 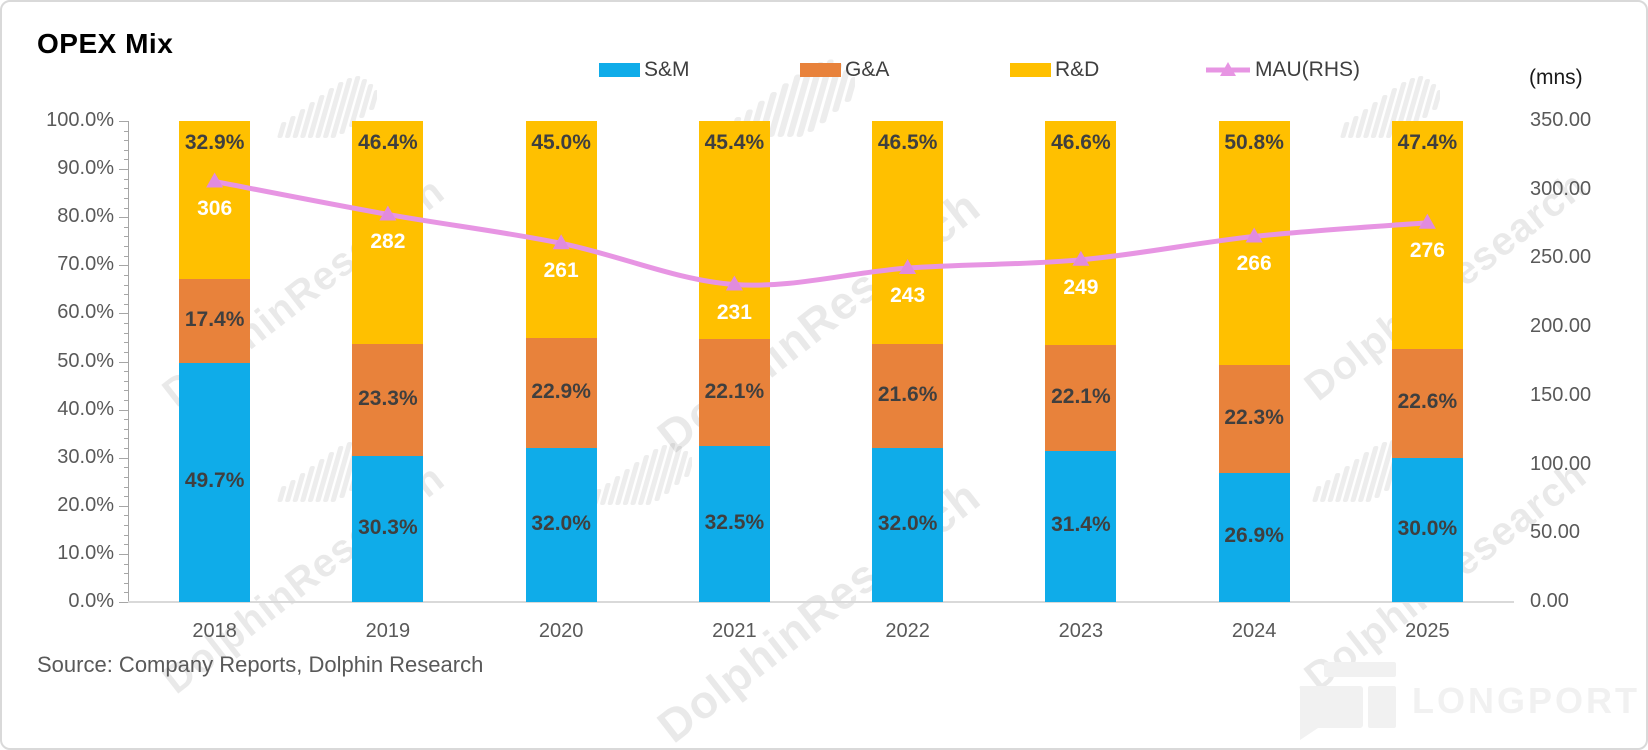 I want to click on bar-segment-sm-2024, so click(x=1254, y=537).